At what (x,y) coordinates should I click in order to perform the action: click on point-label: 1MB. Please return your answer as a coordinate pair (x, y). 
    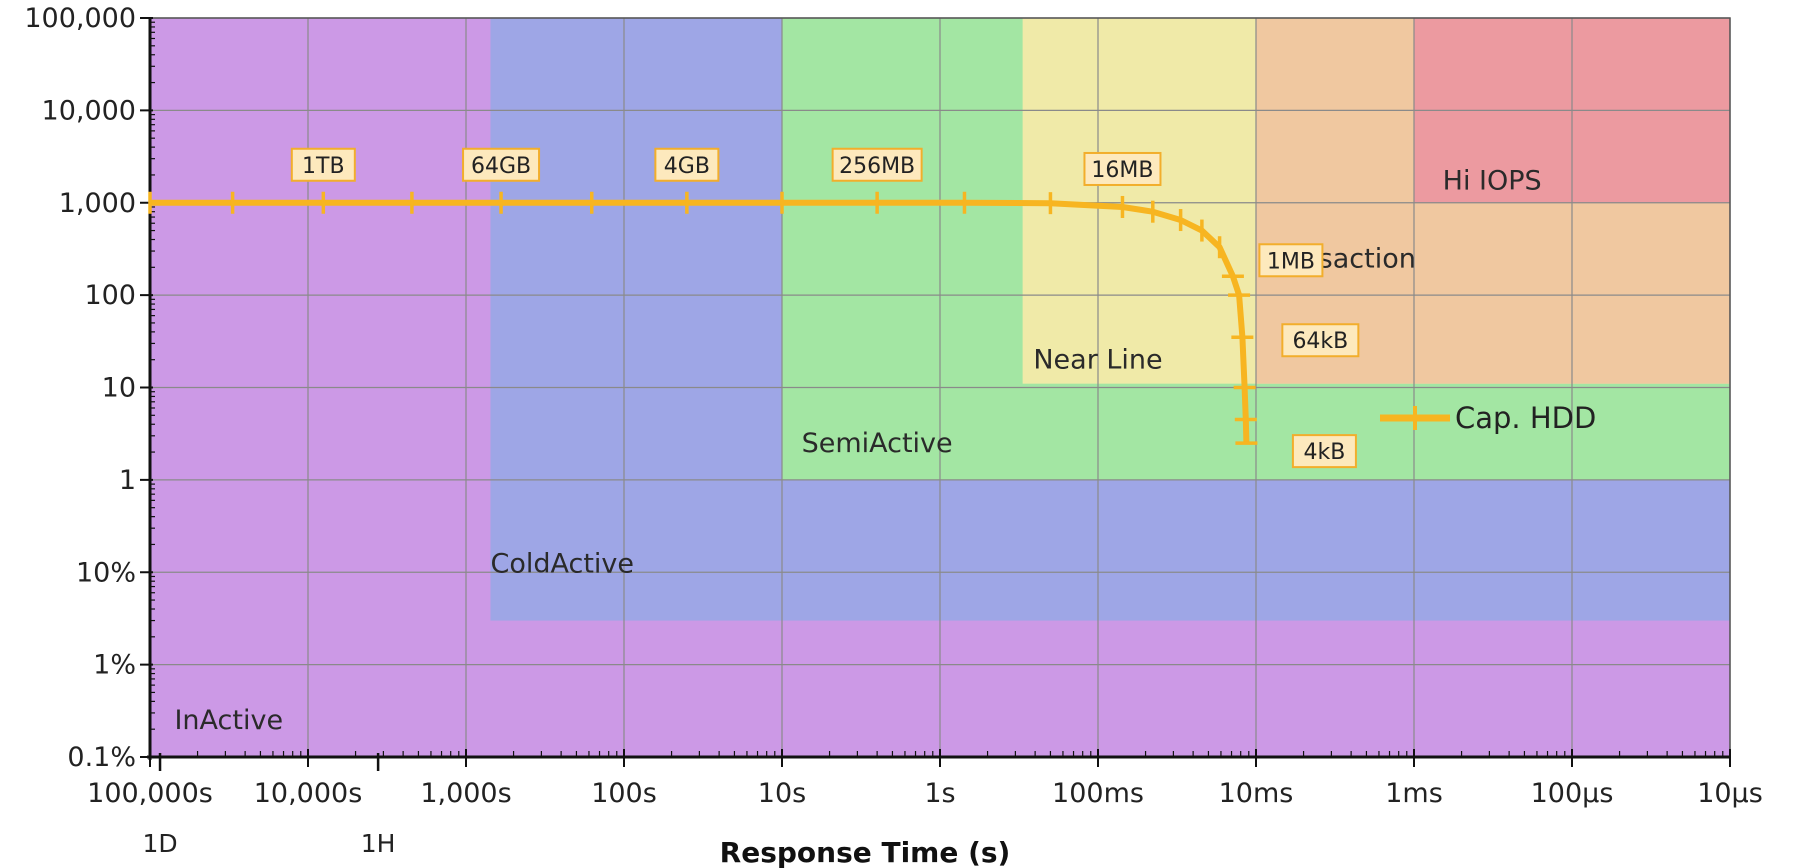
    Looking at the image, I should click on (1291, 261).